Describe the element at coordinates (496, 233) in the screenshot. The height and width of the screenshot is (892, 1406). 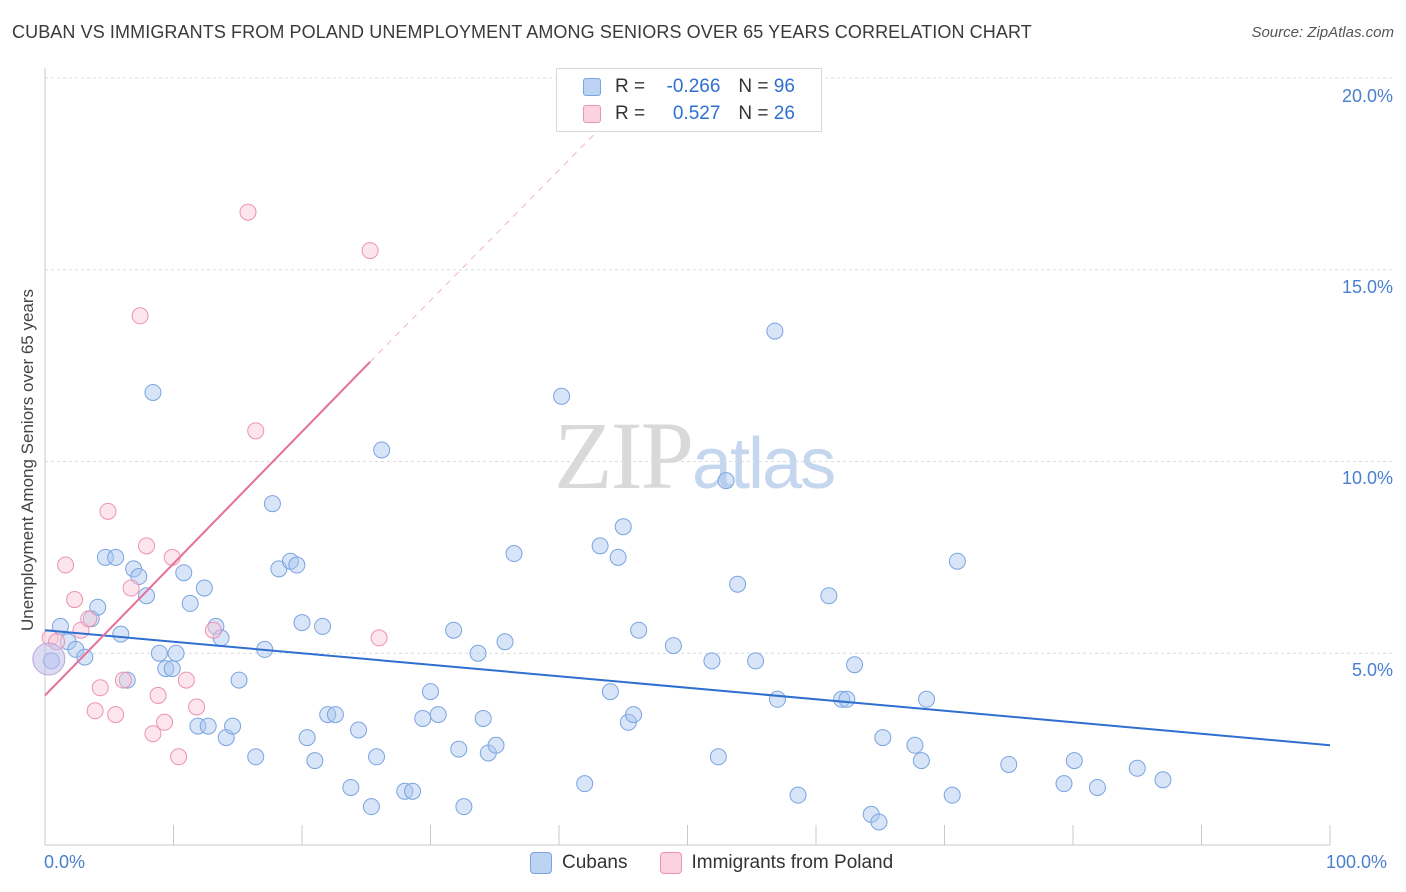
I see `poland-trend-extension` at that location.